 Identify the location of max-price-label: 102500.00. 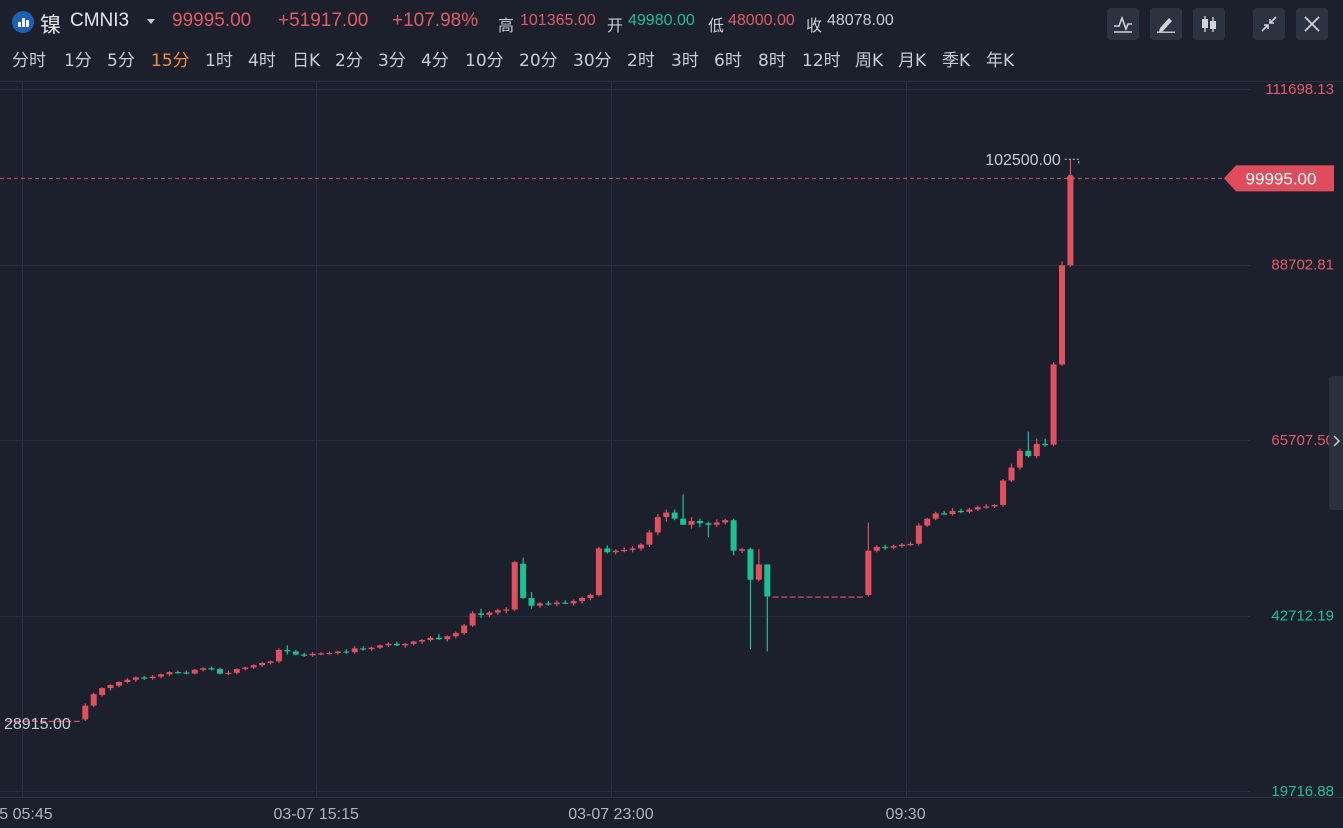
(1023, 160).